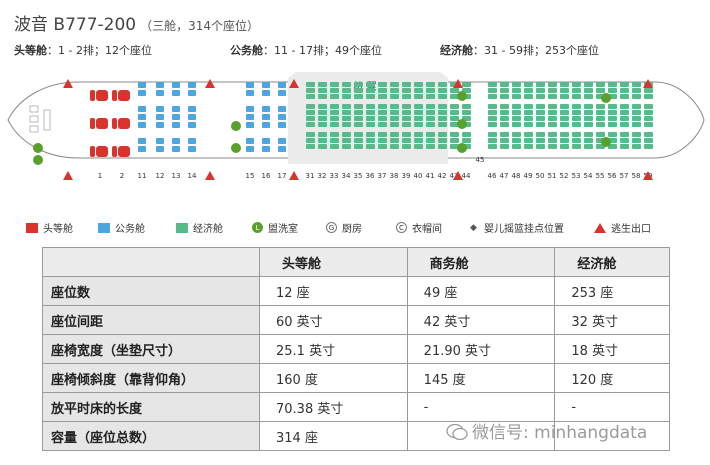  What do you see at coordinates (58, 229) in the screenshot?
I see `legend-first-label: 头等舱` at bounding box center [58, 229].